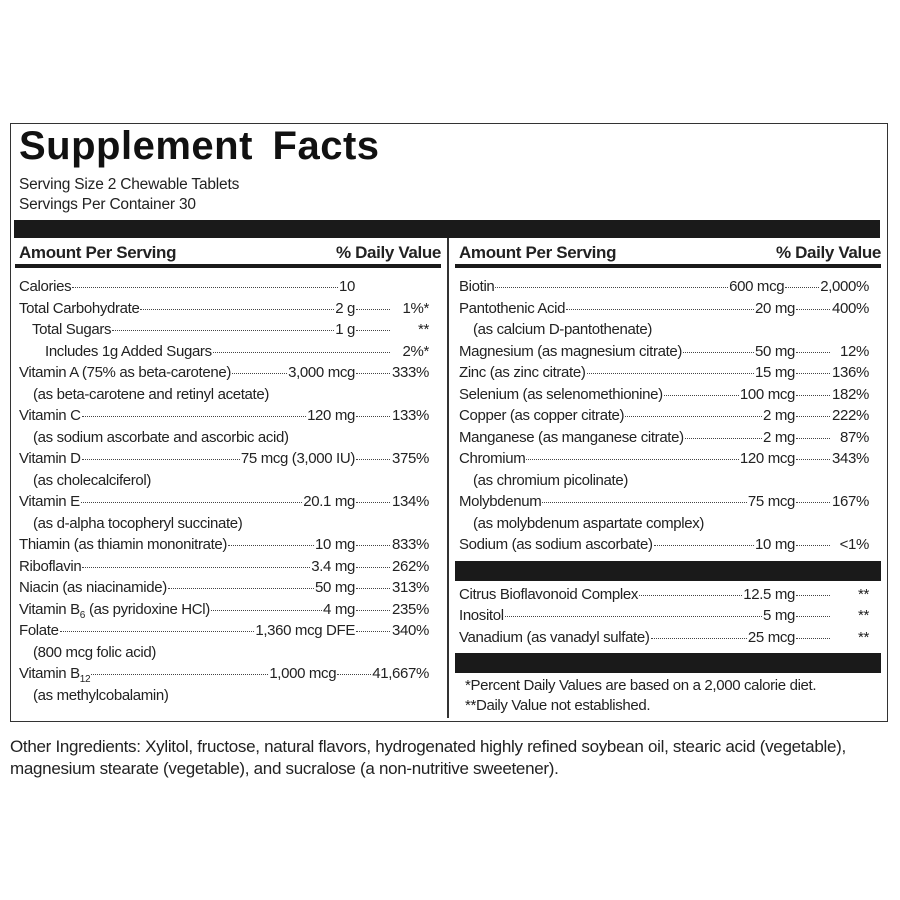  I want to click on amount: 12.5 mg, so click(769, 594).